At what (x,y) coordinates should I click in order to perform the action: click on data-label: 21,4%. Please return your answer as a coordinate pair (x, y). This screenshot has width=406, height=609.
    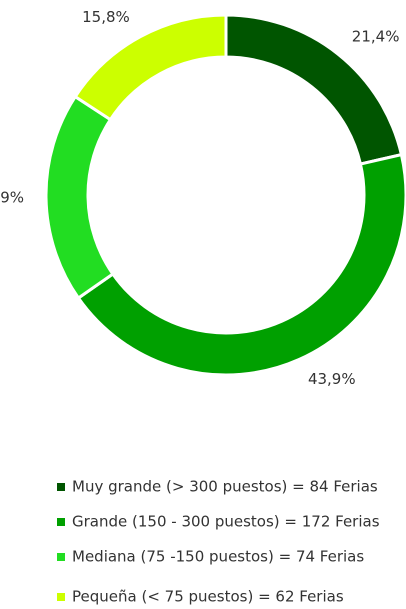
    Looking at the image, I should click on (376, 36).